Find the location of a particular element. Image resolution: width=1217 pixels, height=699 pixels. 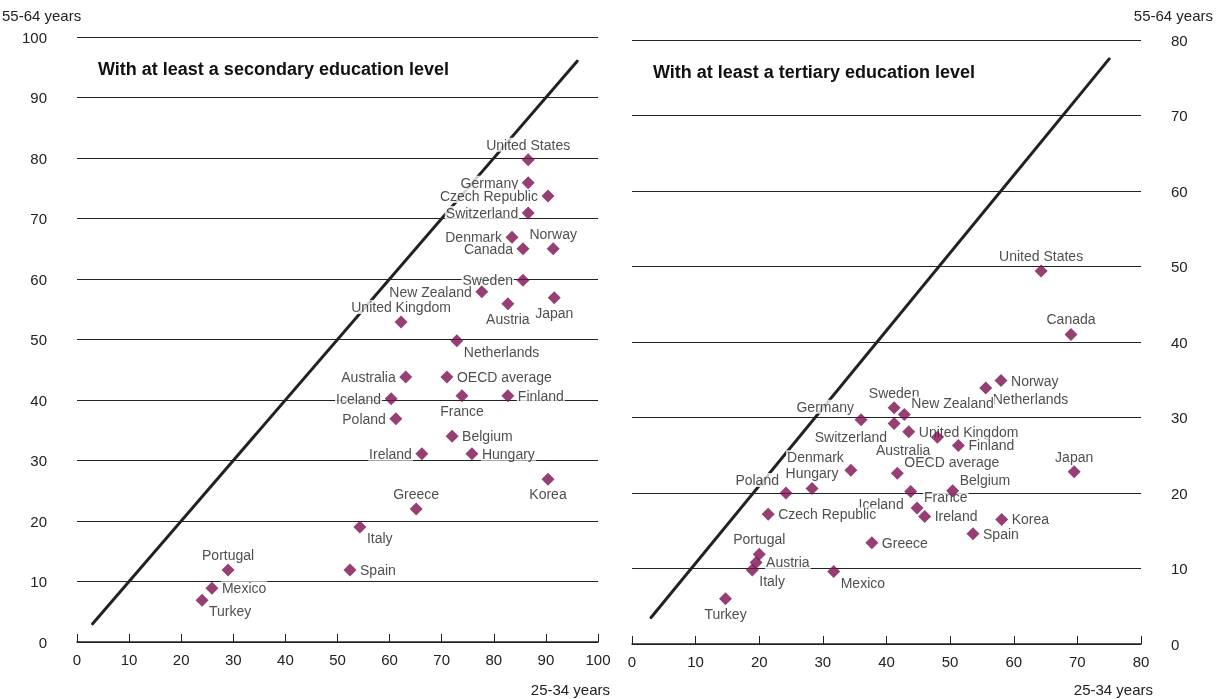

y-tick-label: 80 is located at coordinates (38, 158).